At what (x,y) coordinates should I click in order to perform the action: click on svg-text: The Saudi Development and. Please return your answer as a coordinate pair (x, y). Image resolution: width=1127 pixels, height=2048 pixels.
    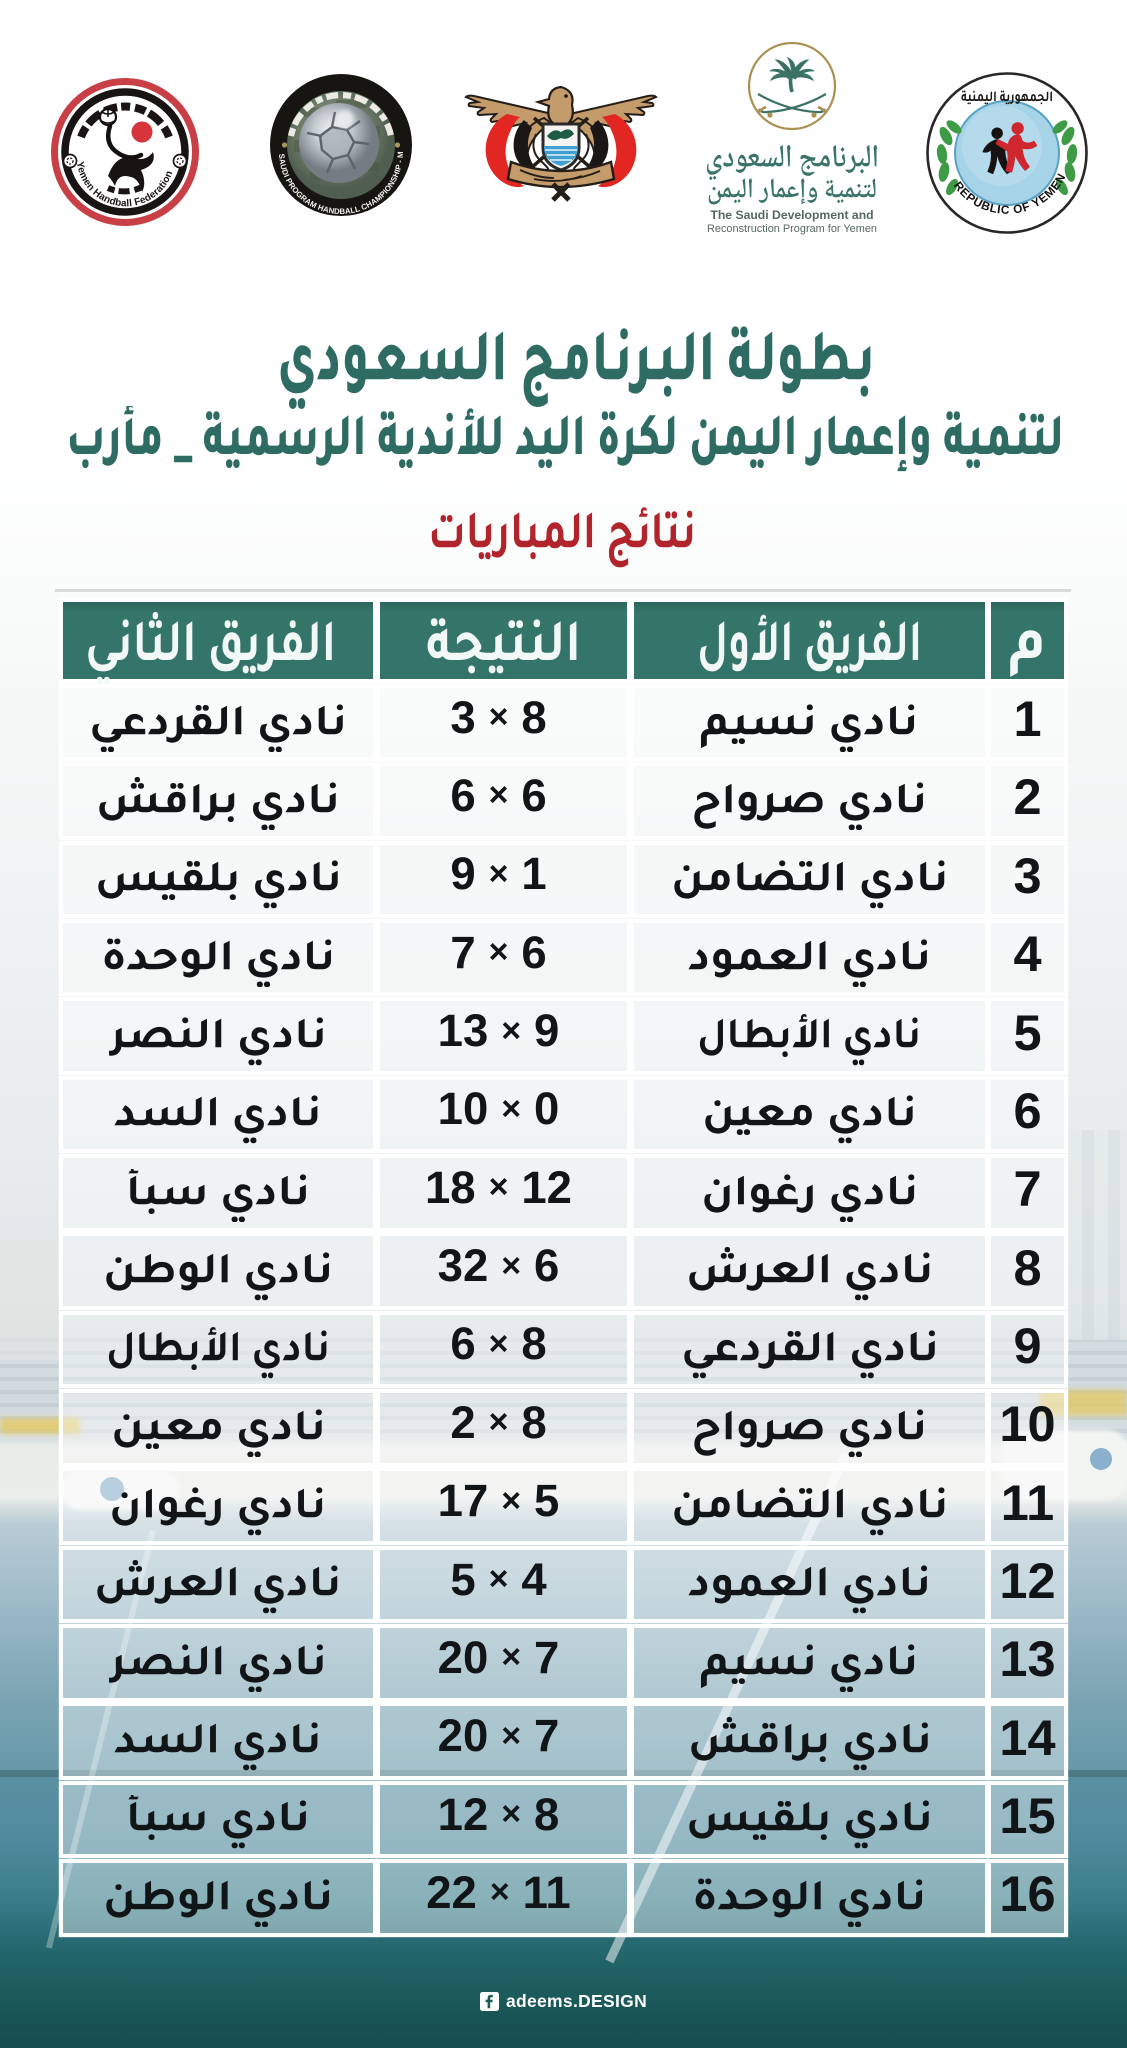
    Looking at the image, I should click on (791, 215).